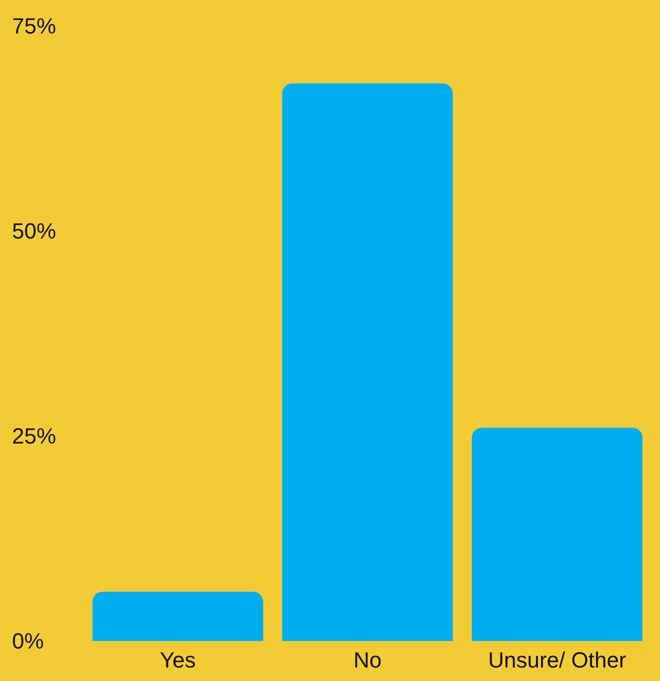  I want to click on x-tick-label: No, so click(367, 660).